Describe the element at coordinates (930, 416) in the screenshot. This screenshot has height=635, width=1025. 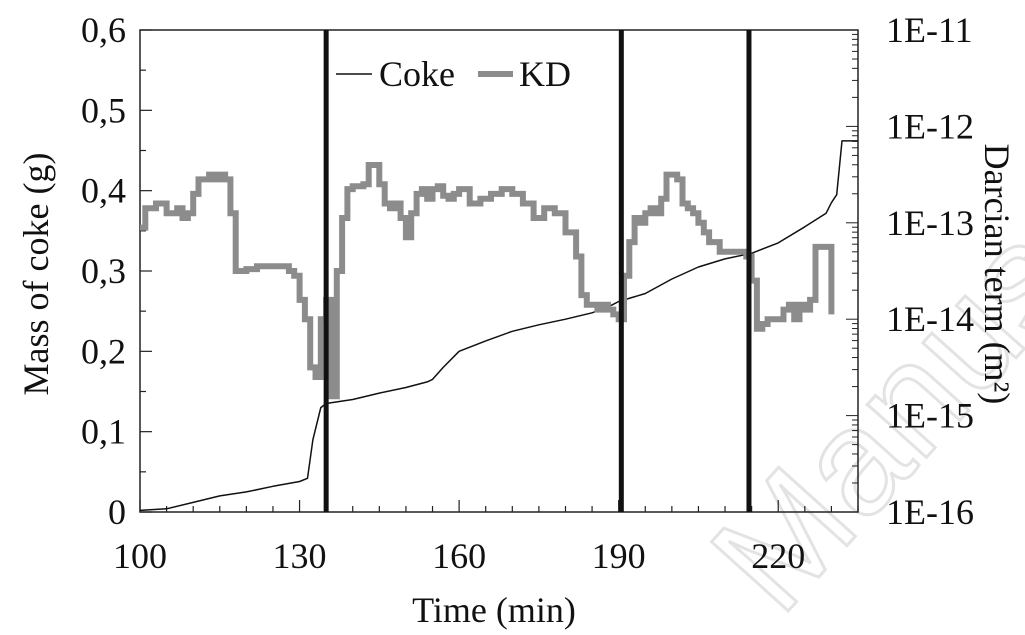
I see `y-right-tick-label: 1E-15` at that location.